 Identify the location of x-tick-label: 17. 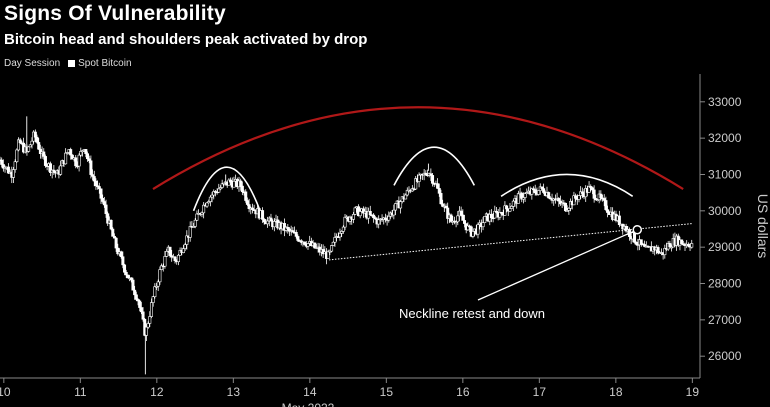
(540, 392).